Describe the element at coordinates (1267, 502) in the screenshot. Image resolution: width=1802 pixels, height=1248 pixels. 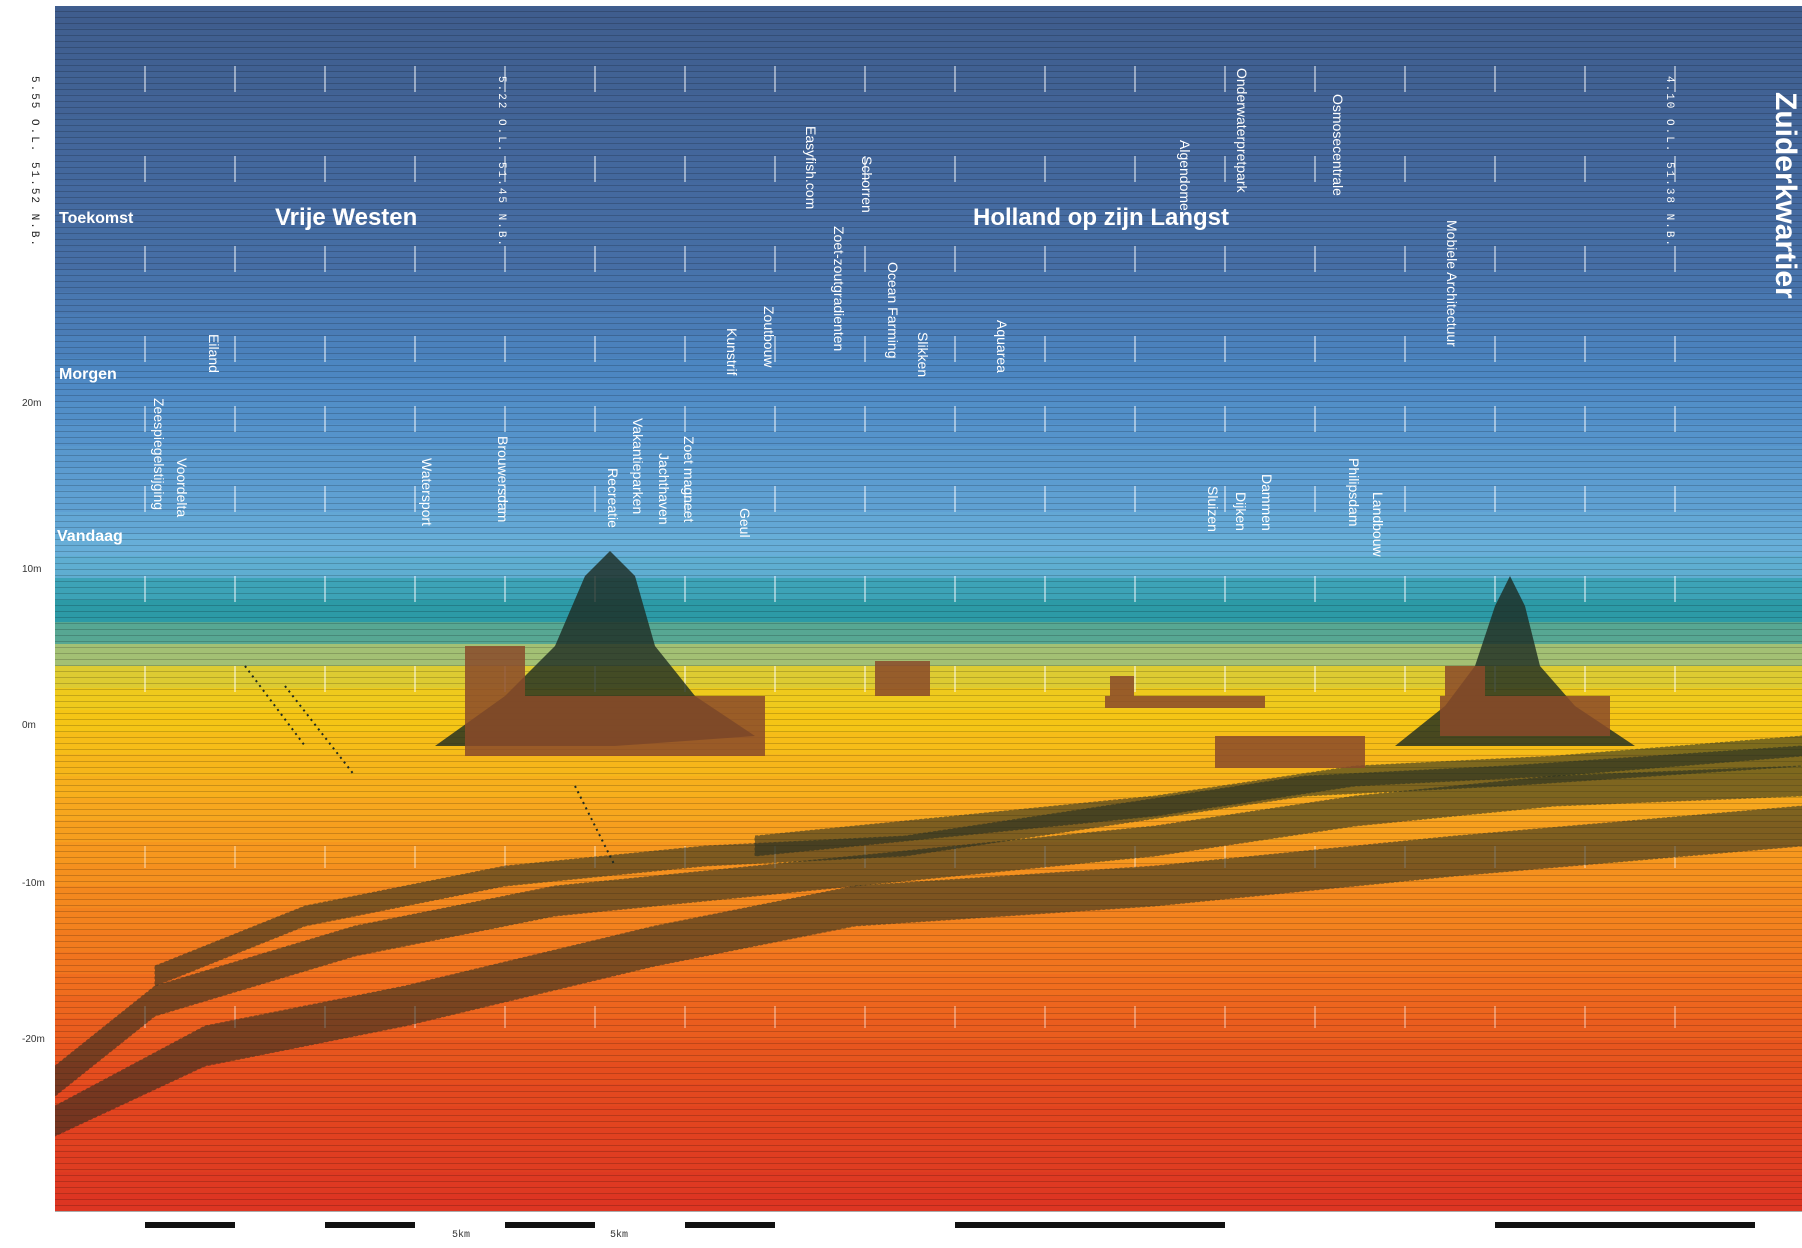
I see `concept-dammen: Dammen` at that location.